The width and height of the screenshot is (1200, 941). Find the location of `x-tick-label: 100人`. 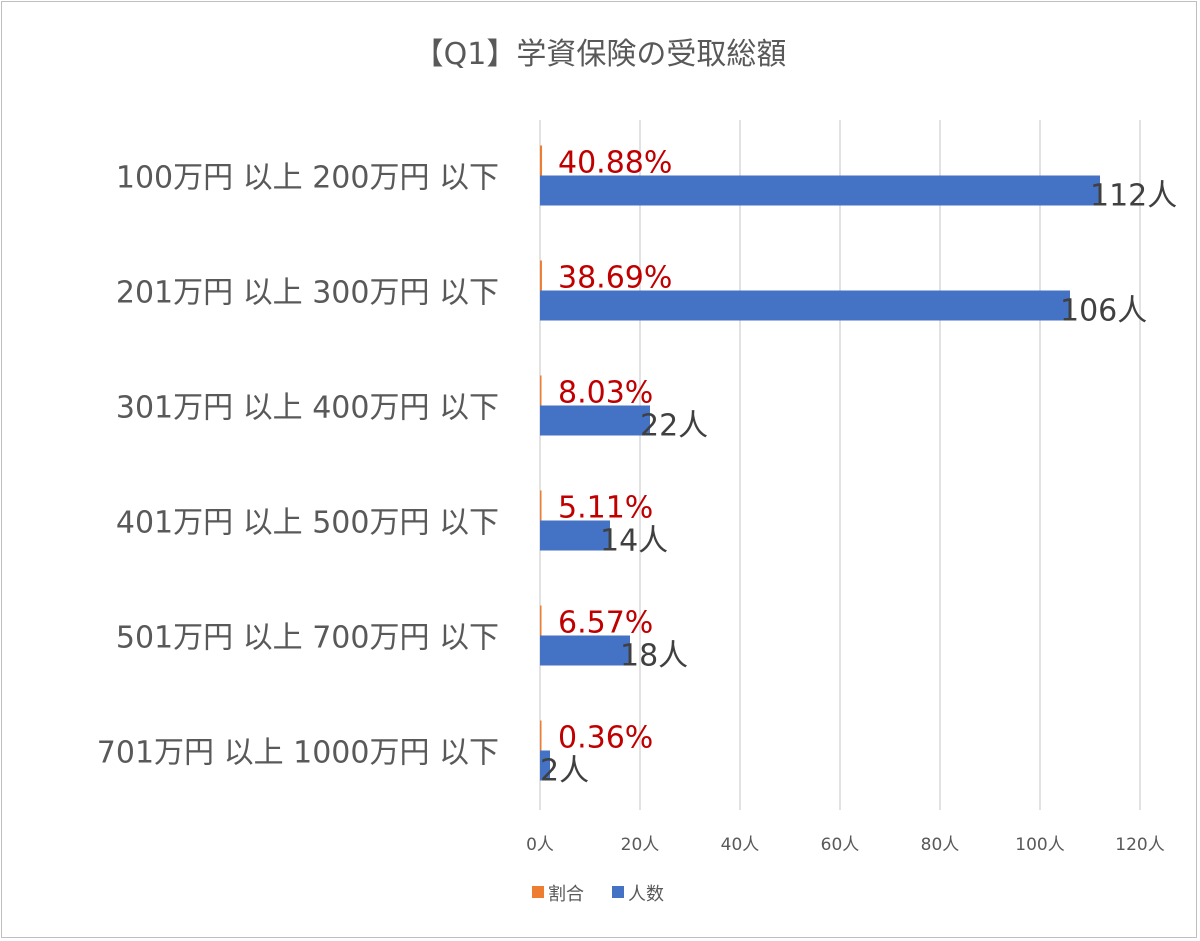

x-tick-label: 100人 is located at coordinates (1039, 845).